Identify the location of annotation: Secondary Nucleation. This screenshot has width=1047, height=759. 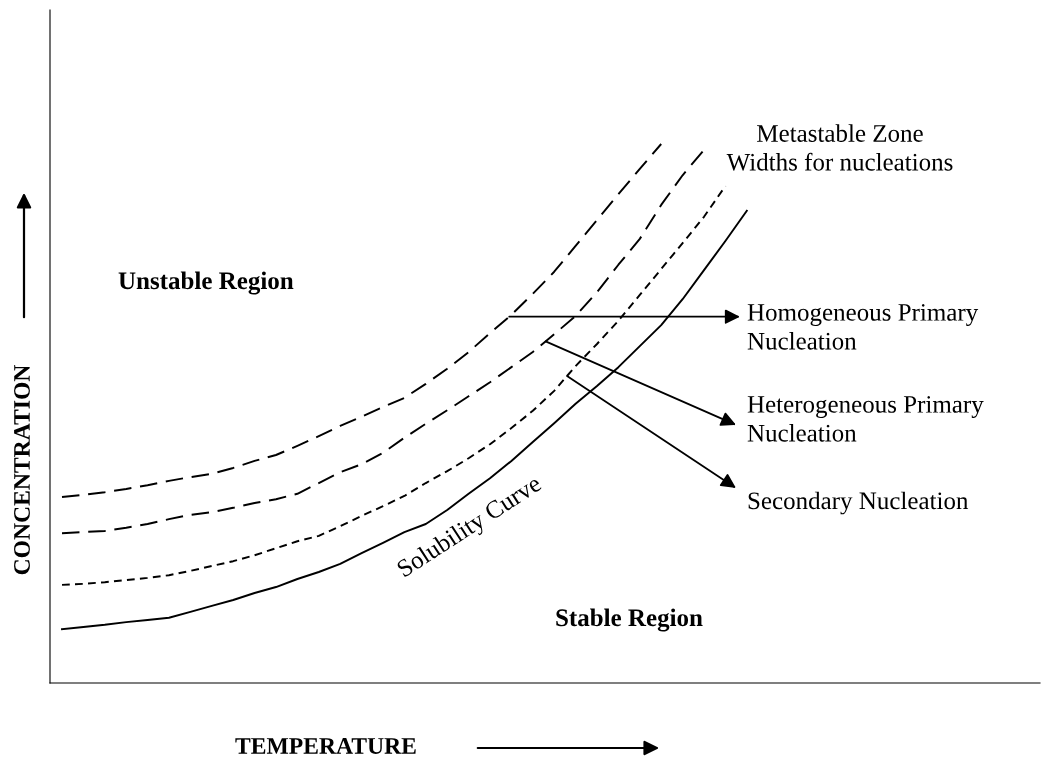
(858, 503).